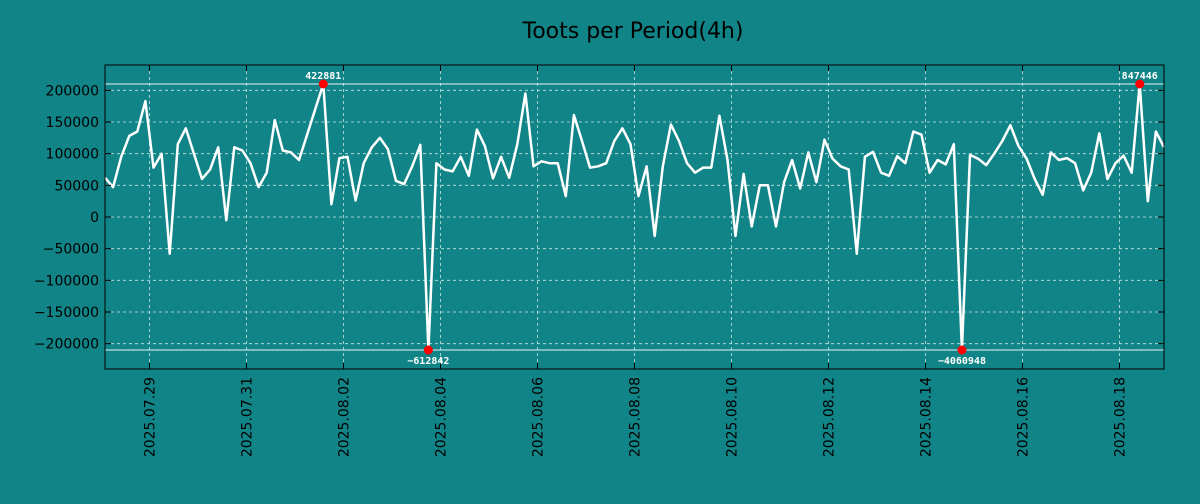 This screenshot has height=504, width=1200. What do you see at coordinates (538, 417) in the screenshot?
I see `x-tick-label: 2025.08.06` at bounding box center [538, 417].